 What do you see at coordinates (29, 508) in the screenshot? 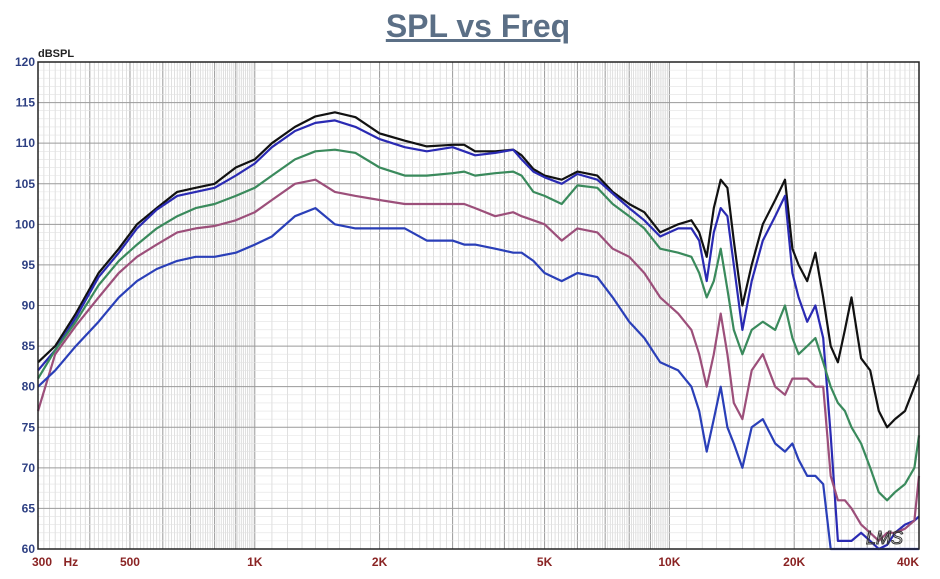
I see `y-tick-label: 65` at bounding box center [29, 508].